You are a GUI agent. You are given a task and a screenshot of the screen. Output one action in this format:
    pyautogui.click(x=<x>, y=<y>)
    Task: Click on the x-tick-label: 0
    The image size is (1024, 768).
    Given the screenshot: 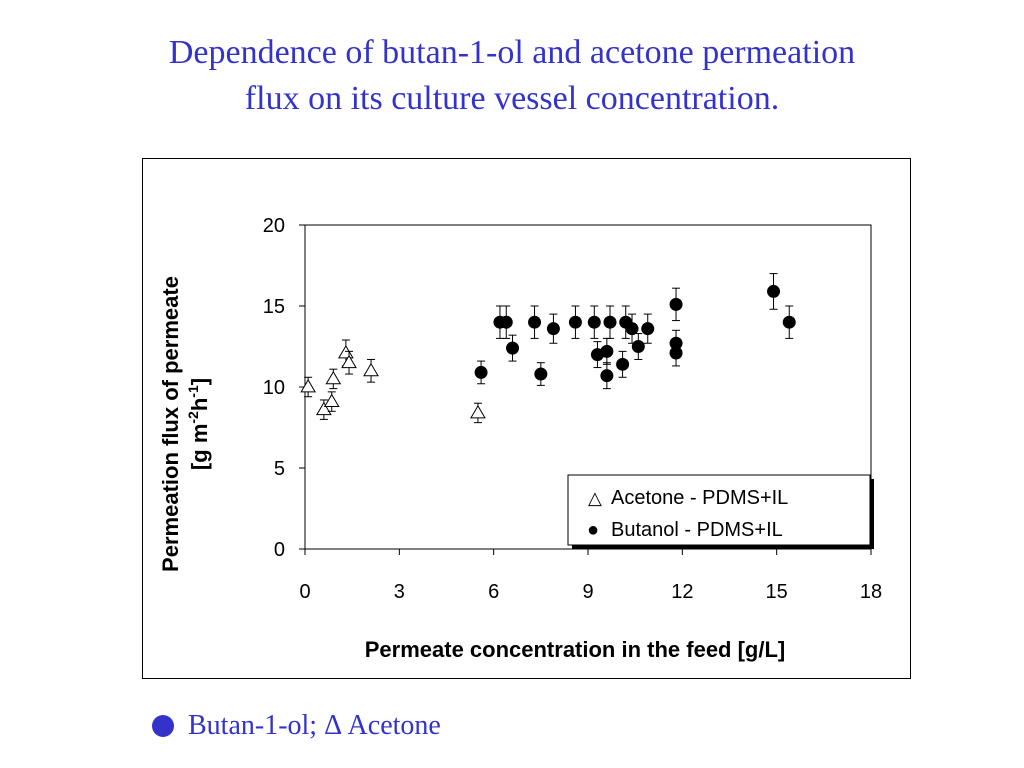 What is the action you would take?
    pyautogui.click(x=304, y=592)
    